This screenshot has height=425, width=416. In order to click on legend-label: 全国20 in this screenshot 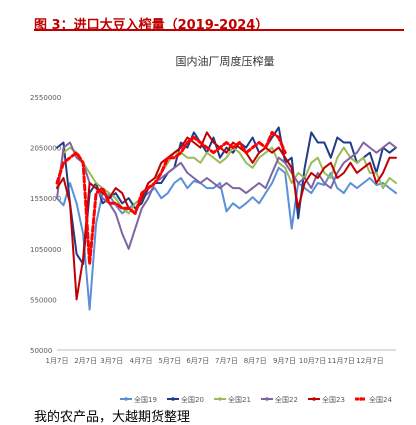, I will do `click(192, 399)`.